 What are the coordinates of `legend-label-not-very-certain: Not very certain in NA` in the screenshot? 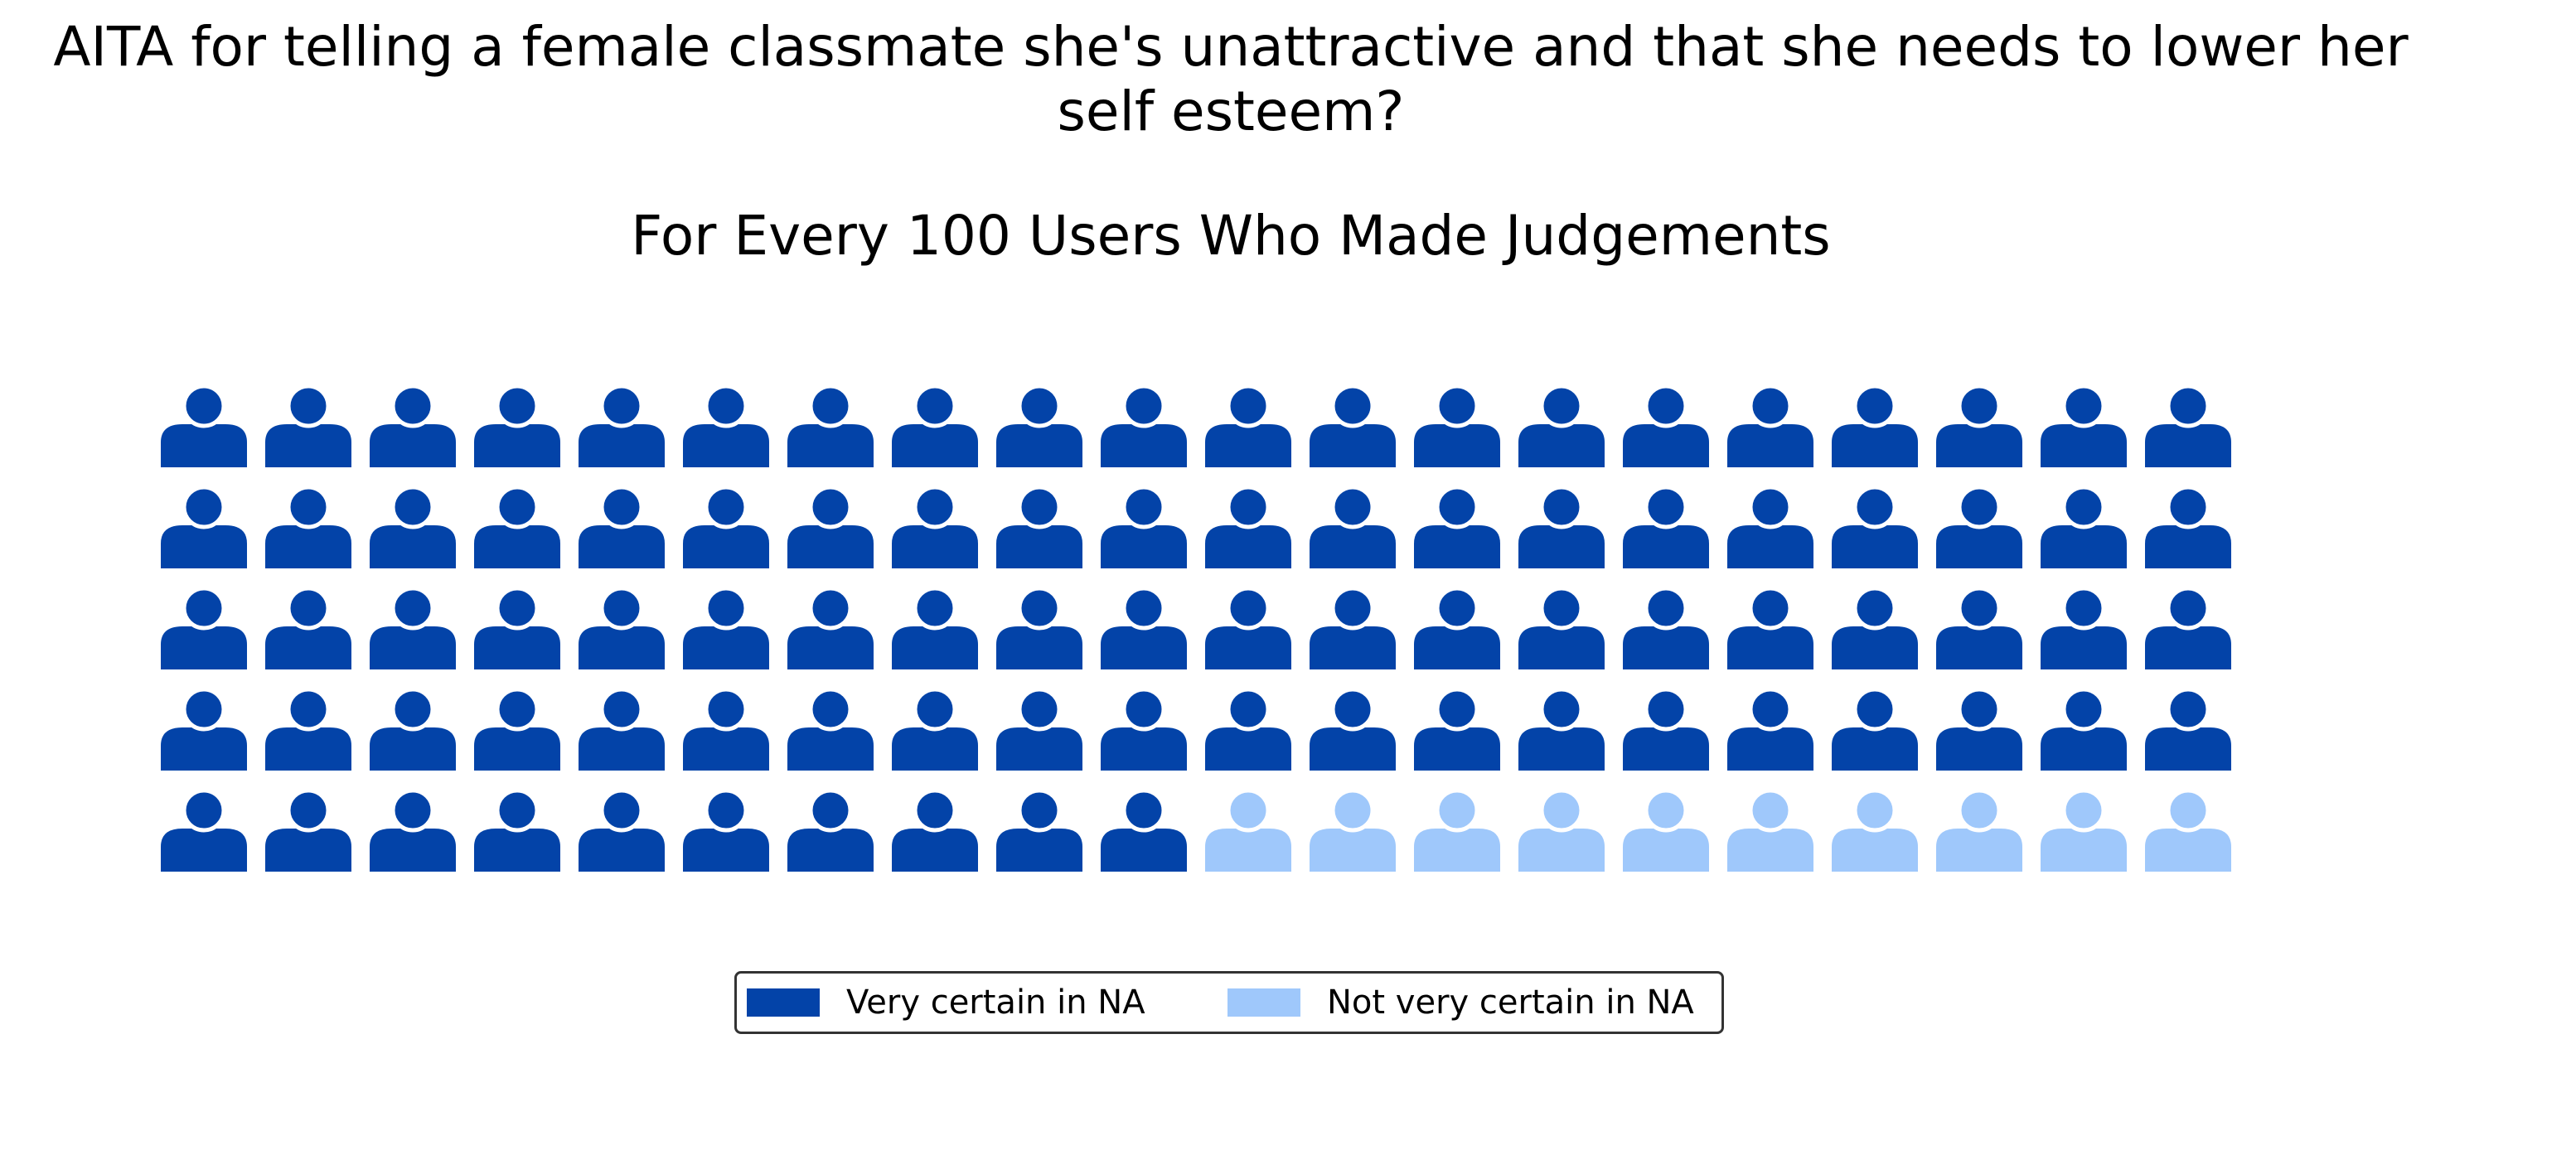 It's located at (1510, 1002).